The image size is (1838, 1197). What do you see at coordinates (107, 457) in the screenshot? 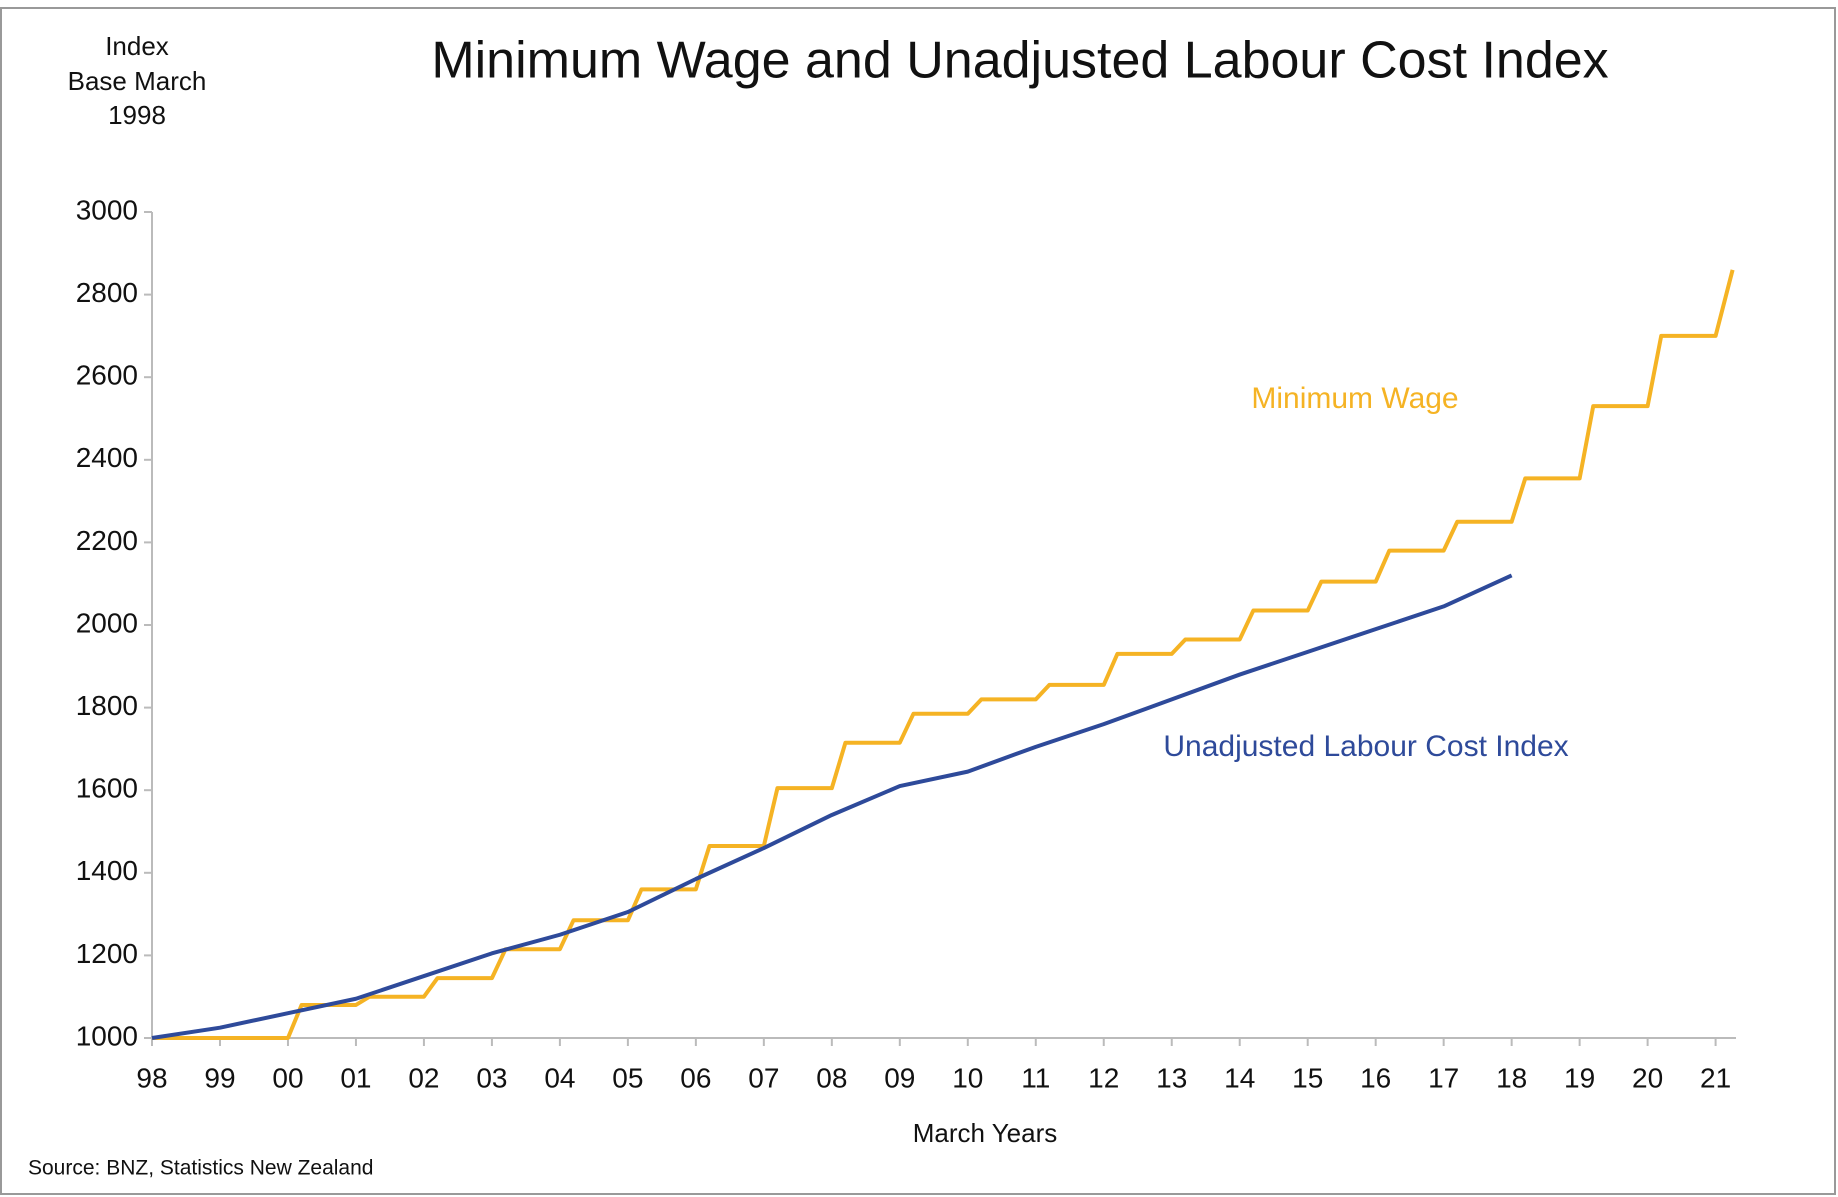
I see `y-tick-label: 2400` at bounding box center [107, 457].